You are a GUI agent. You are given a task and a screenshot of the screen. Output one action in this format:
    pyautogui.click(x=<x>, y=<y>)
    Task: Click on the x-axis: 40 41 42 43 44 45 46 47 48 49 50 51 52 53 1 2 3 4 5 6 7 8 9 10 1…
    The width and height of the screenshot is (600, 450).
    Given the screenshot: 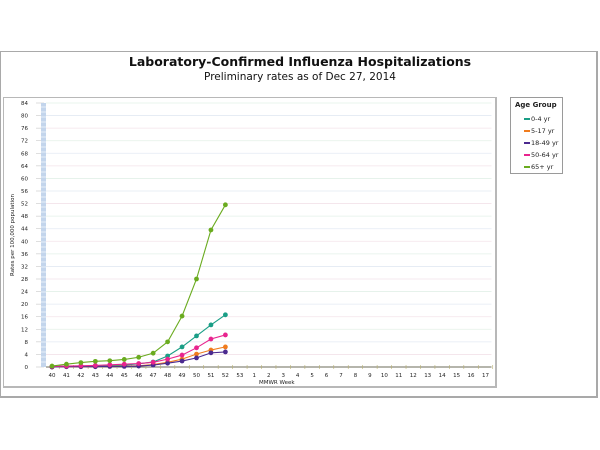 What is the action you would take?
    pyautogui.click(x=270, y=372)
    